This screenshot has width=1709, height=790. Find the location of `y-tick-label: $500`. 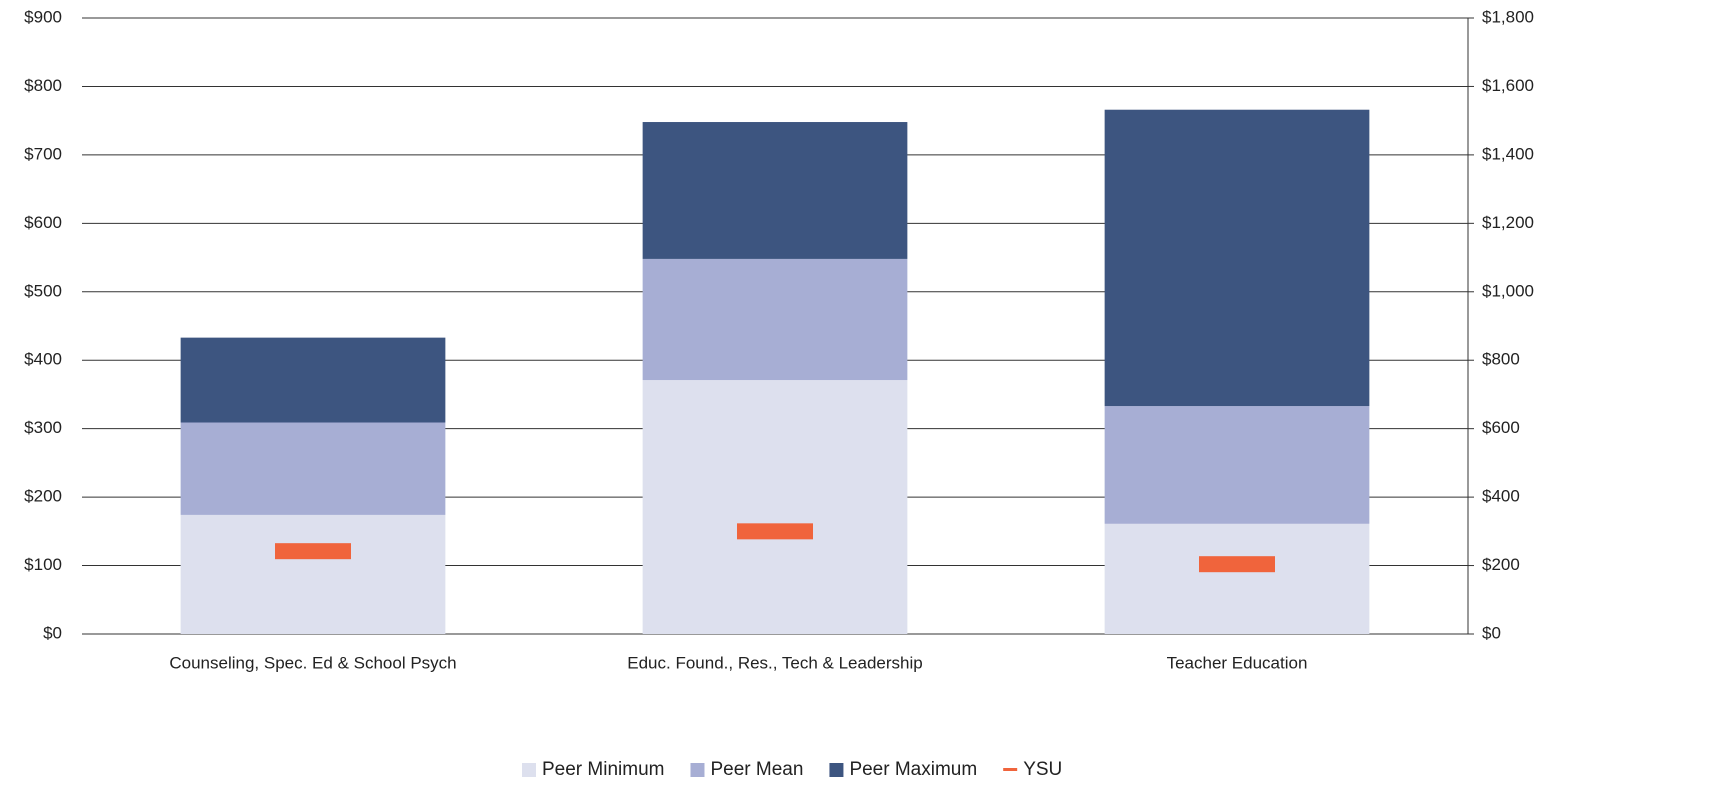

y-tick-label: $500 is located at coordinates (43, 290).